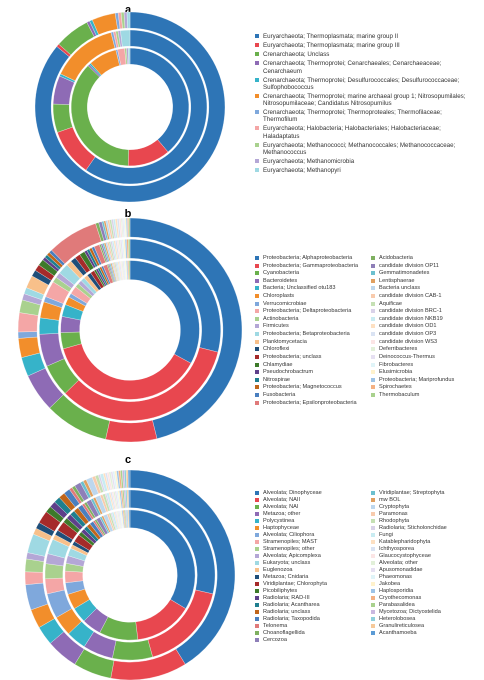 The image size is (484, 680). I want to click on legend-item: Metazoa; Cnidaria, so click(310, 577).